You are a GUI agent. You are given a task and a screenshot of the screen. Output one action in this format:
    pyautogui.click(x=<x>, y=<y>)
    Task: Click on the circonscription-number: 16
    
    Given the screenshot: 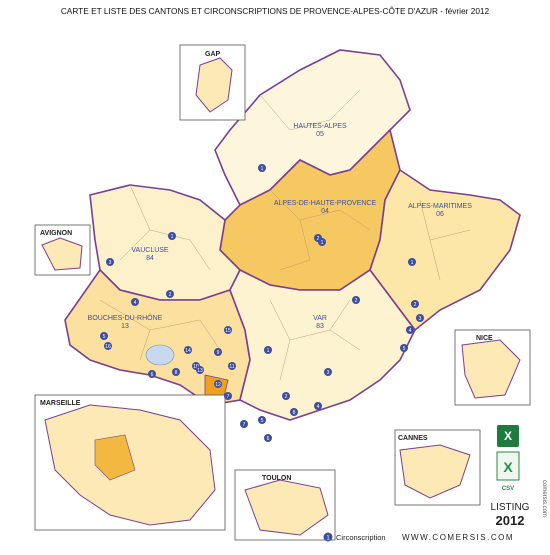 What is the action you would take?
    pyautogui.click(x=108, y=347)
    